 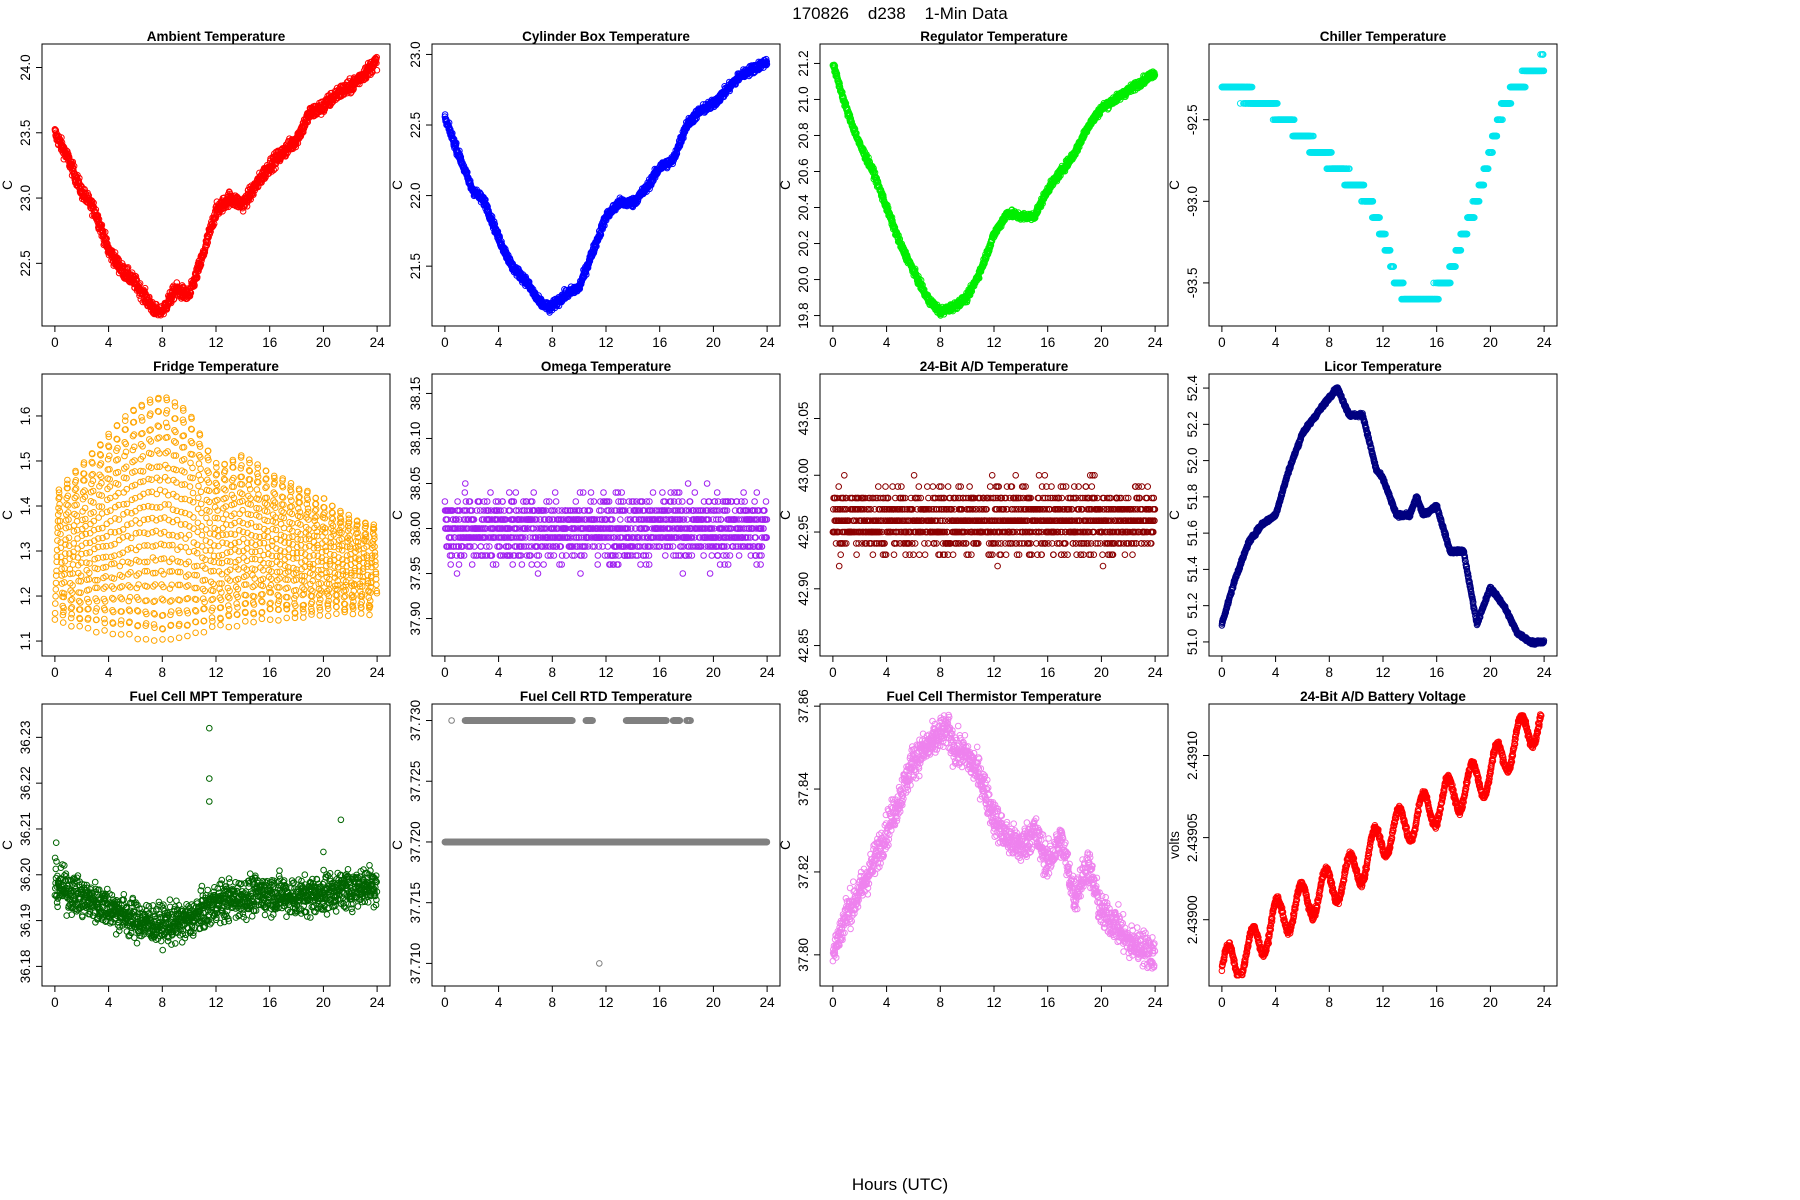 What do you see at coordinates (803, 207) in the screenshot?
I see `y-tick-label: 20.4` at bounding box center [803, 207].